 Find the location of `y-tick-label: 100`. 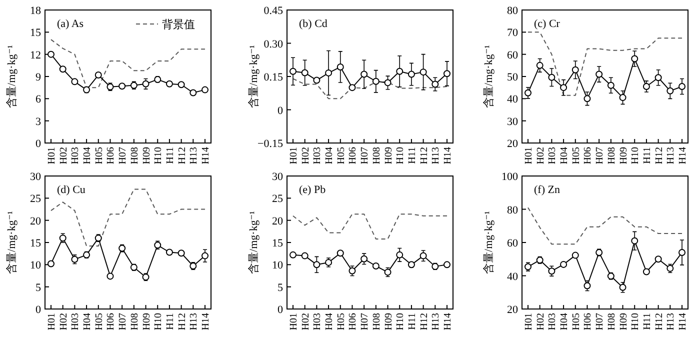

y-tick-label: 100 is located at coordinates (510, 177).